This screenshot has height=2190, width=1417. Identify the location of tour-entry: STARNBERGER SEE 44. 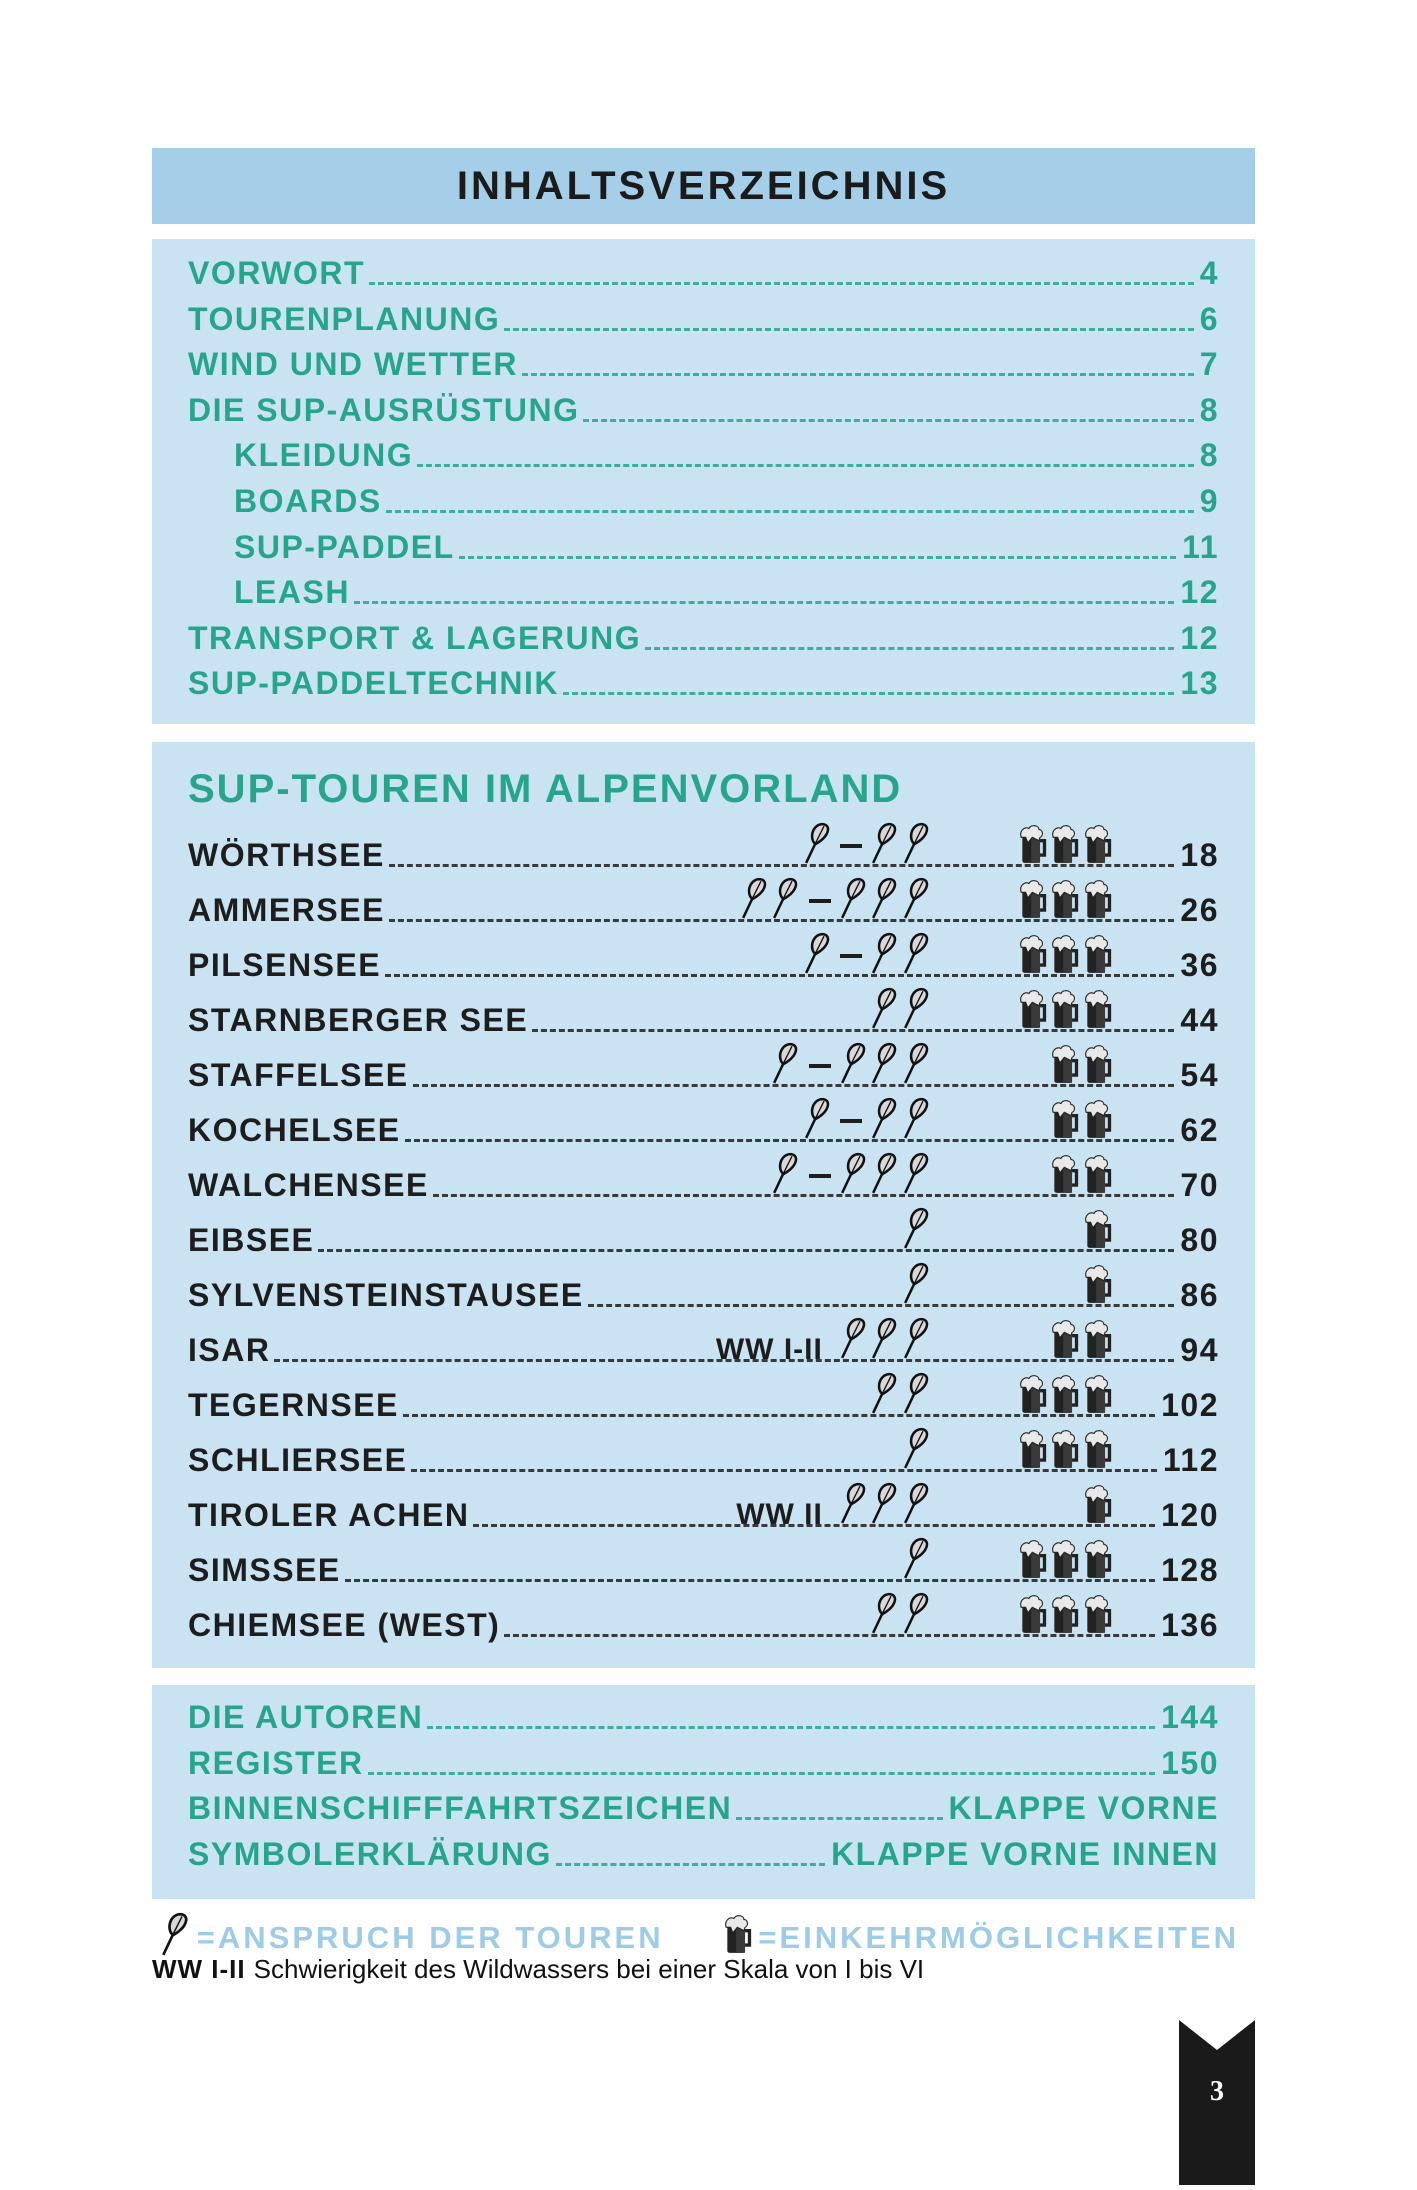
(703, 1013).